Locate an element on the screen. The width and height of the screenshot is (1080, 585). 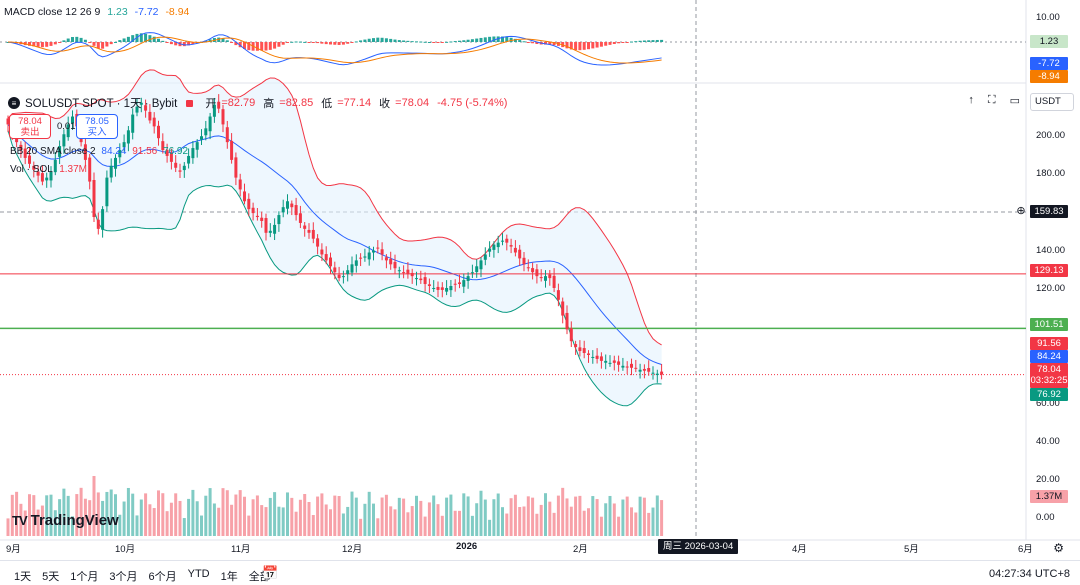
arrow-up-icon: ↑ is located at coordinates (971, 100).